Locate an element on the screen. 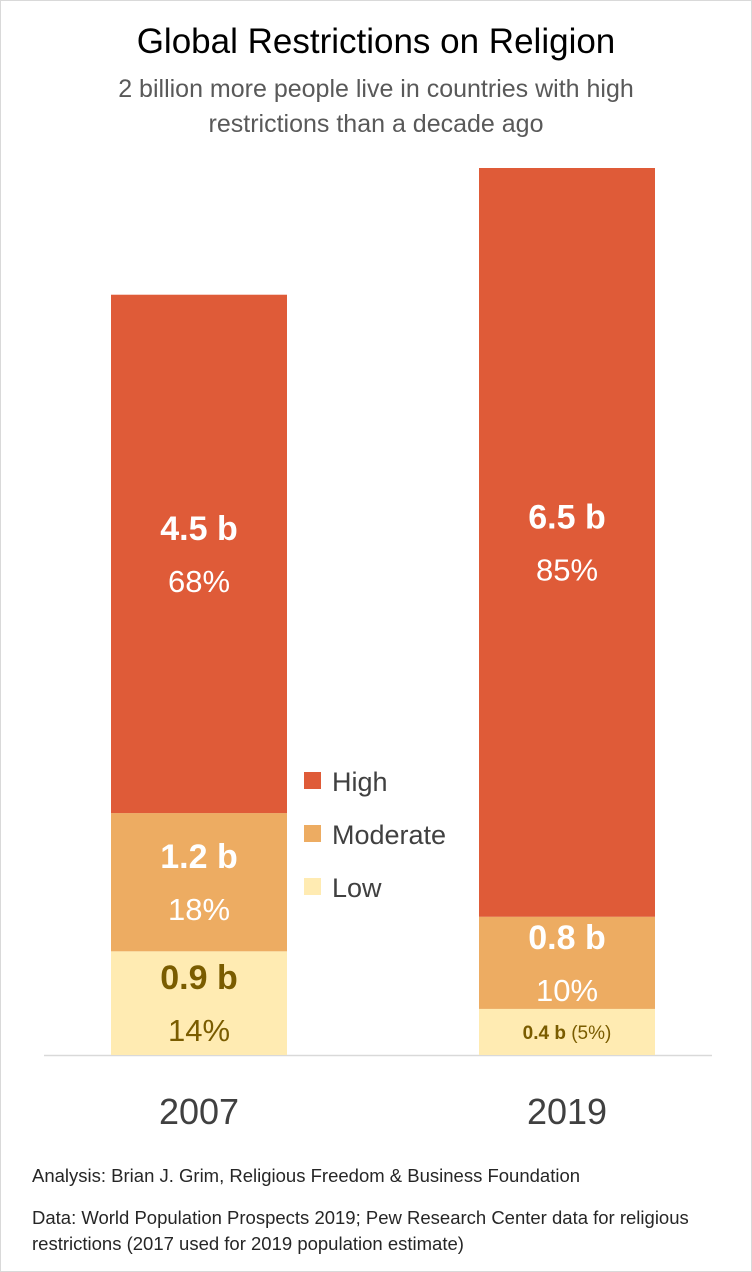  bar-low-2007 is located at coordinates (199, 1003).